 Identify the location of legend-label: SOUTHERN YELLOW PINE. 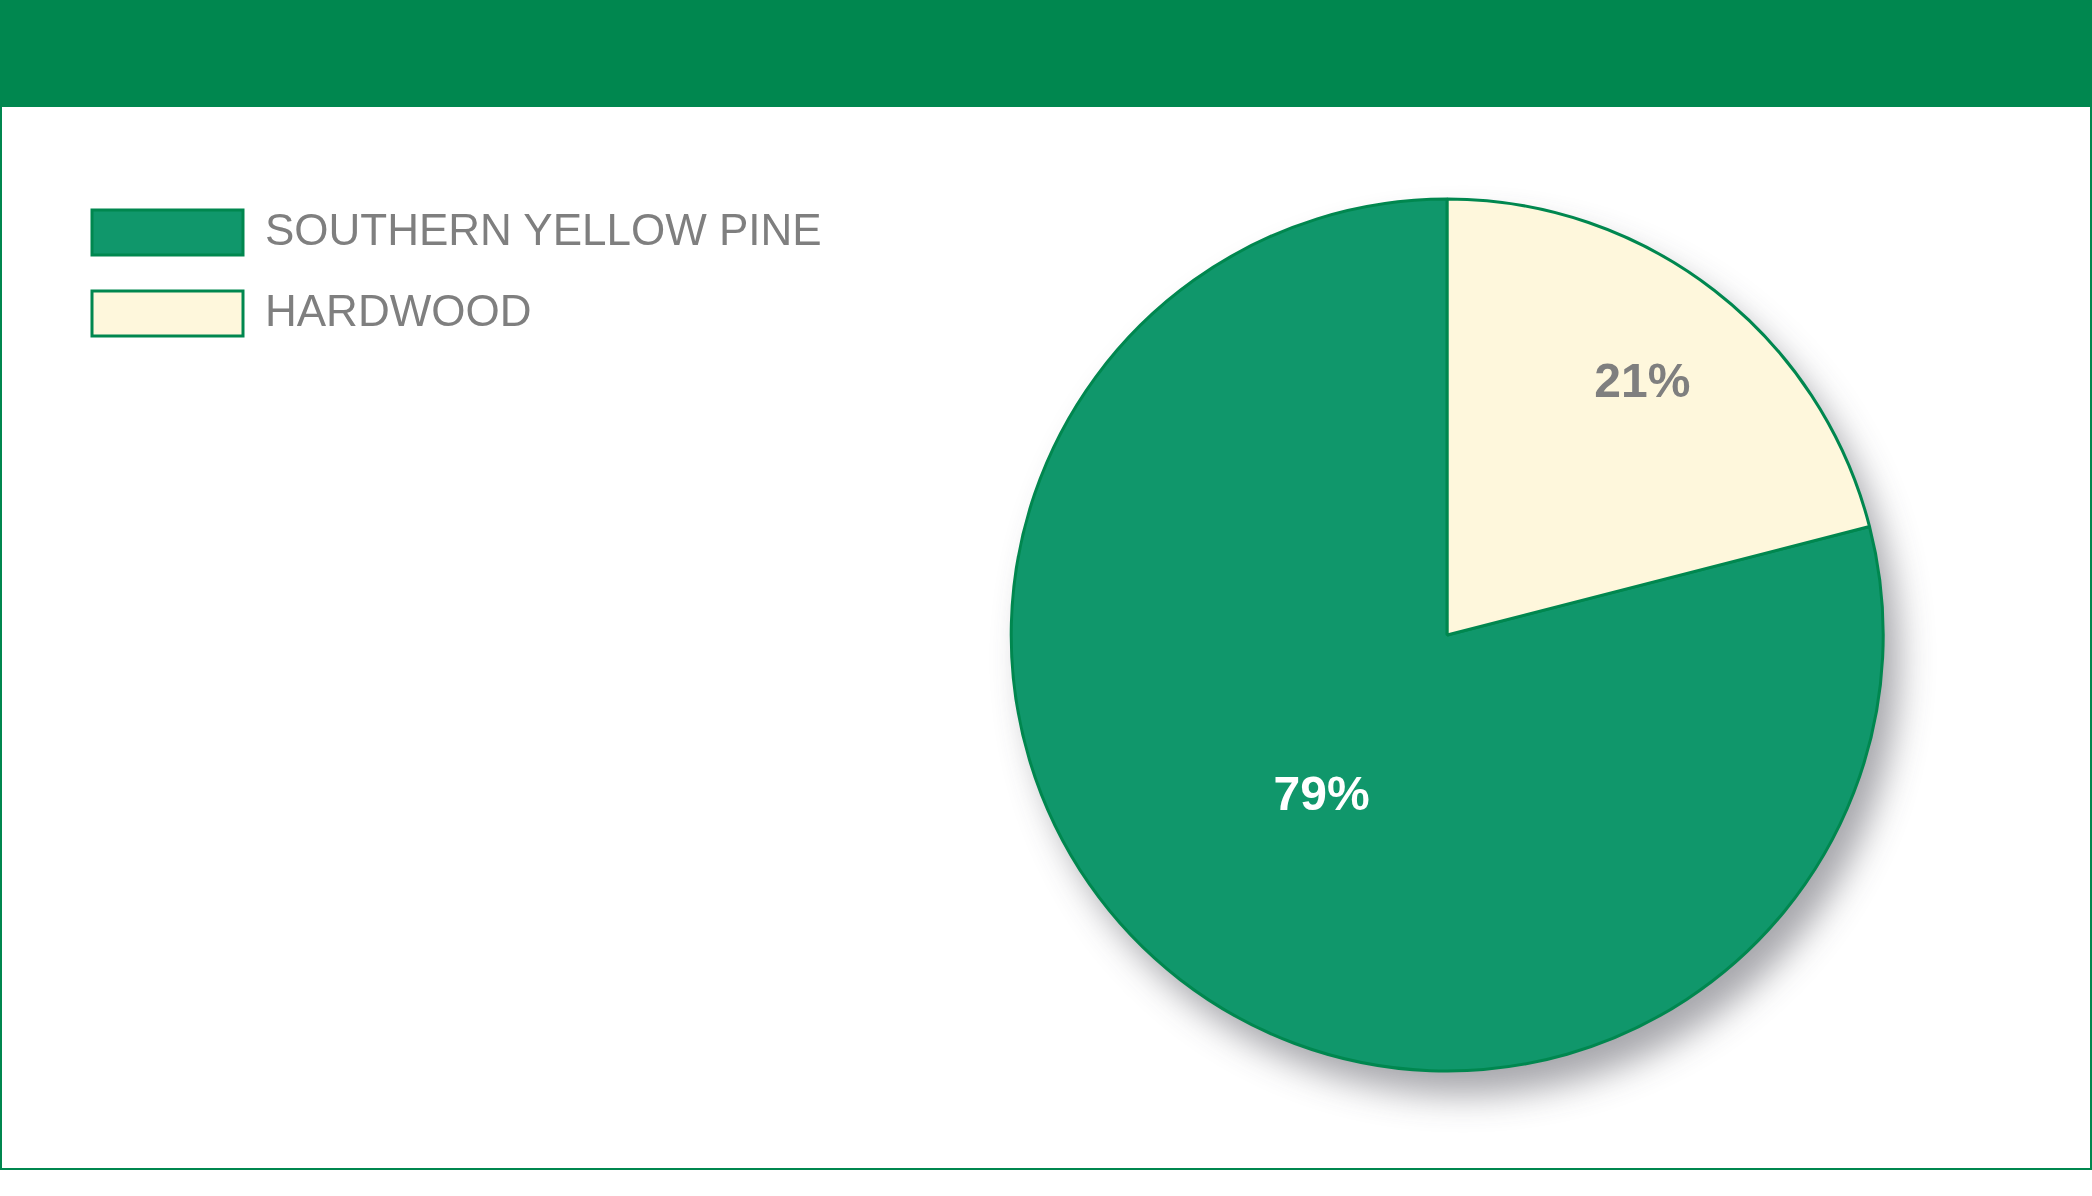
(543, 229).